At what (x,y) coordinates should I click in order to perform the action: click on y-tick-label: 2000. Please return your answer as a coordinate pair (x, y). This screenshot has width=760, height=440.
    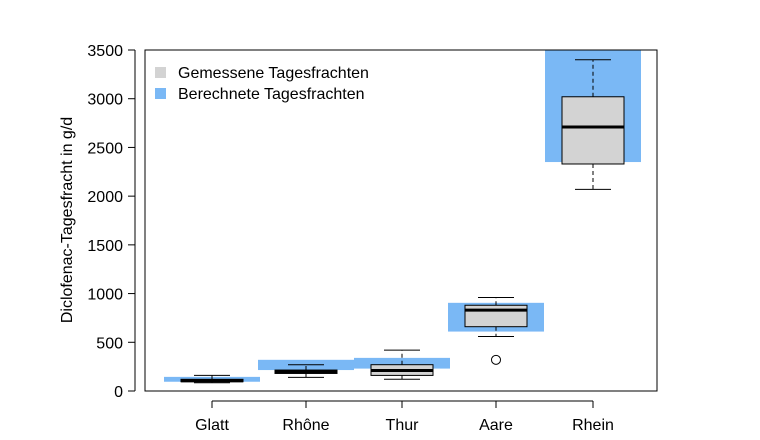
    Looking at the image, I should click on (105, 197).